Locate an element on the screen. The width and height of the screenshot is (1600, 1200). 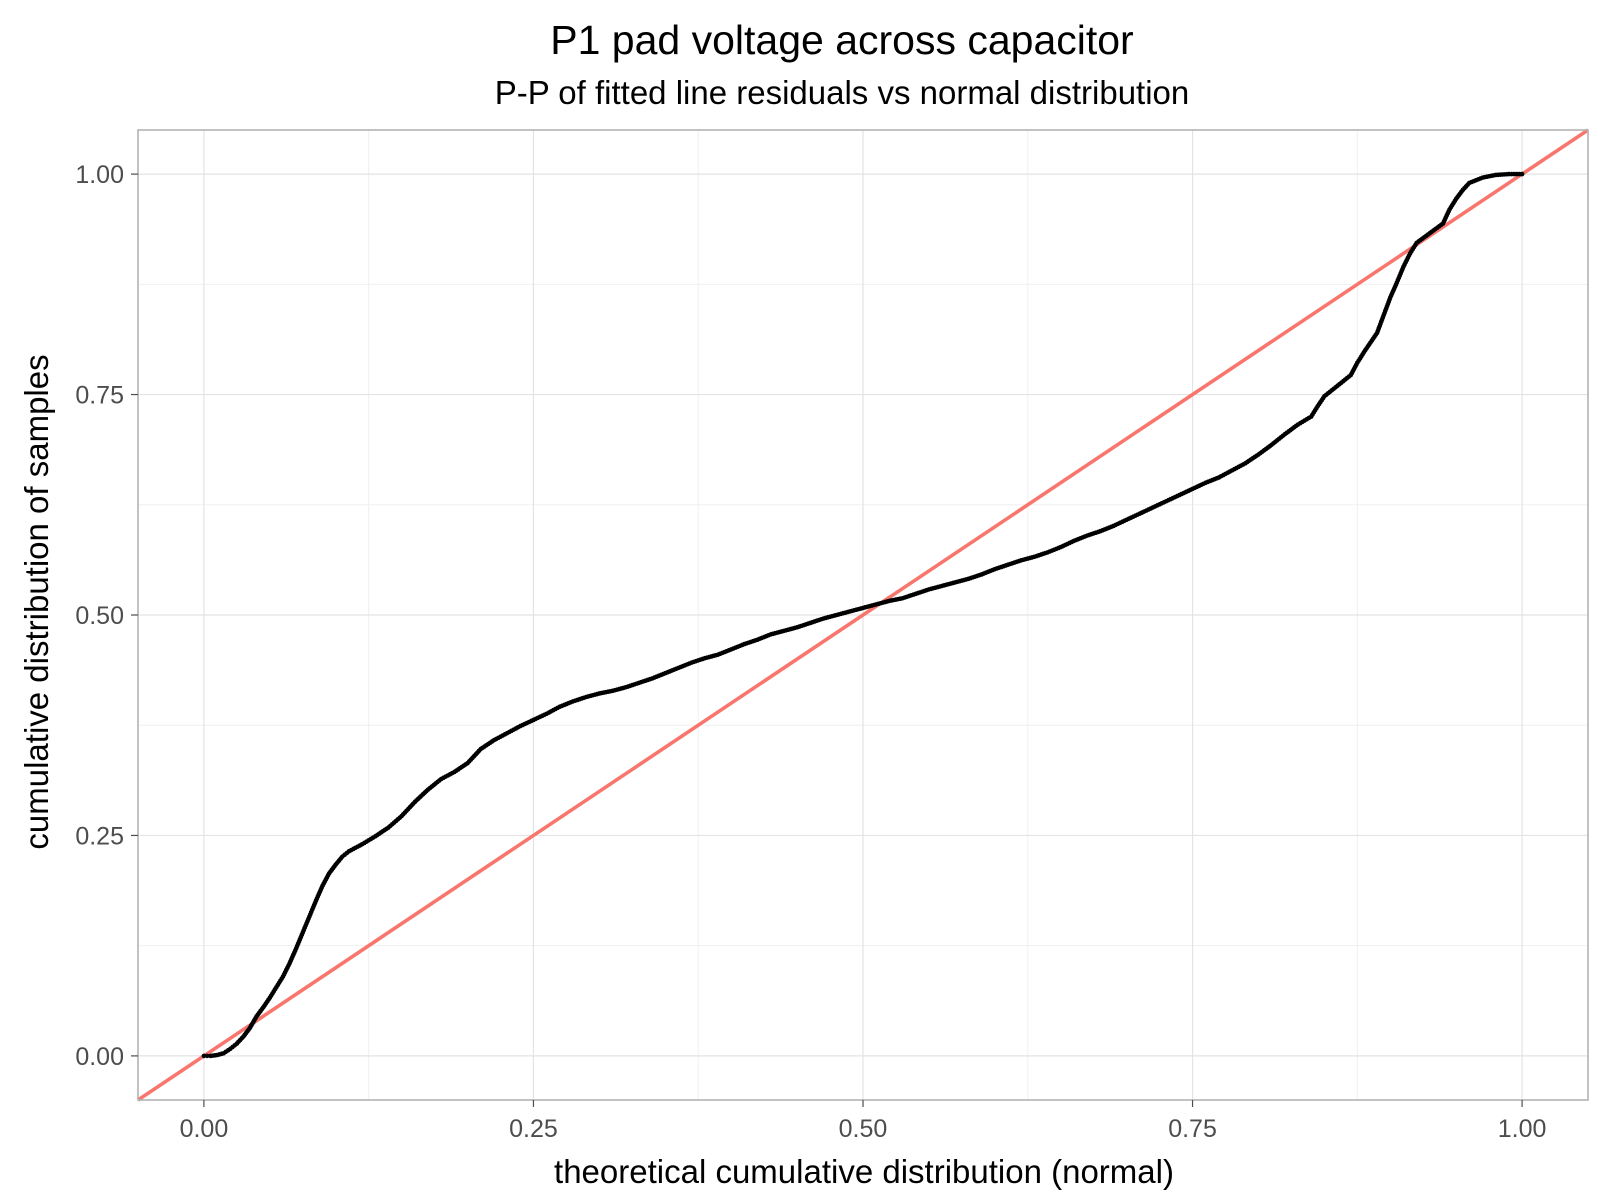
x-tick-label: 0.00 is located at coordinates (204, 1129).